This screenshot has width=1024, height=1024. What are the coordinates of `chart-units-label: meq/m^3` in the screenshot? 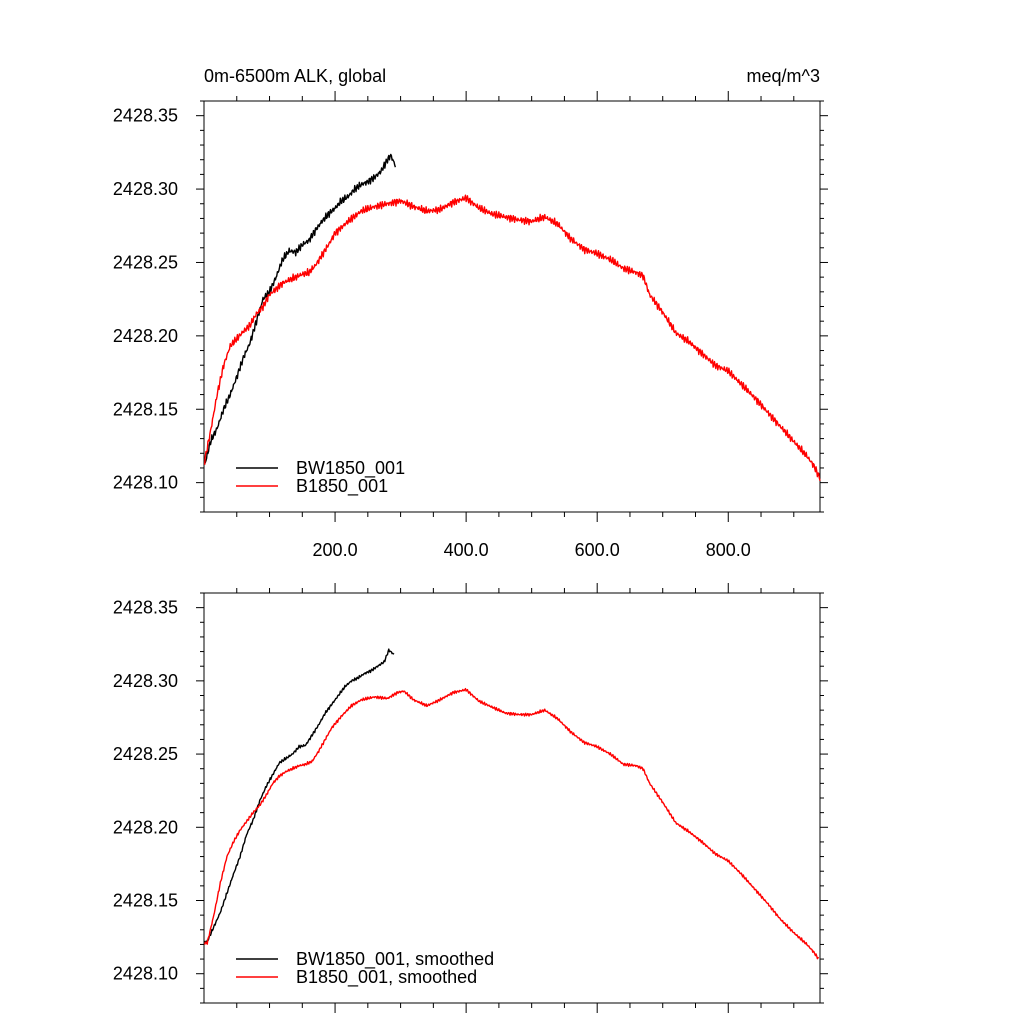 It's located at (783, 76).